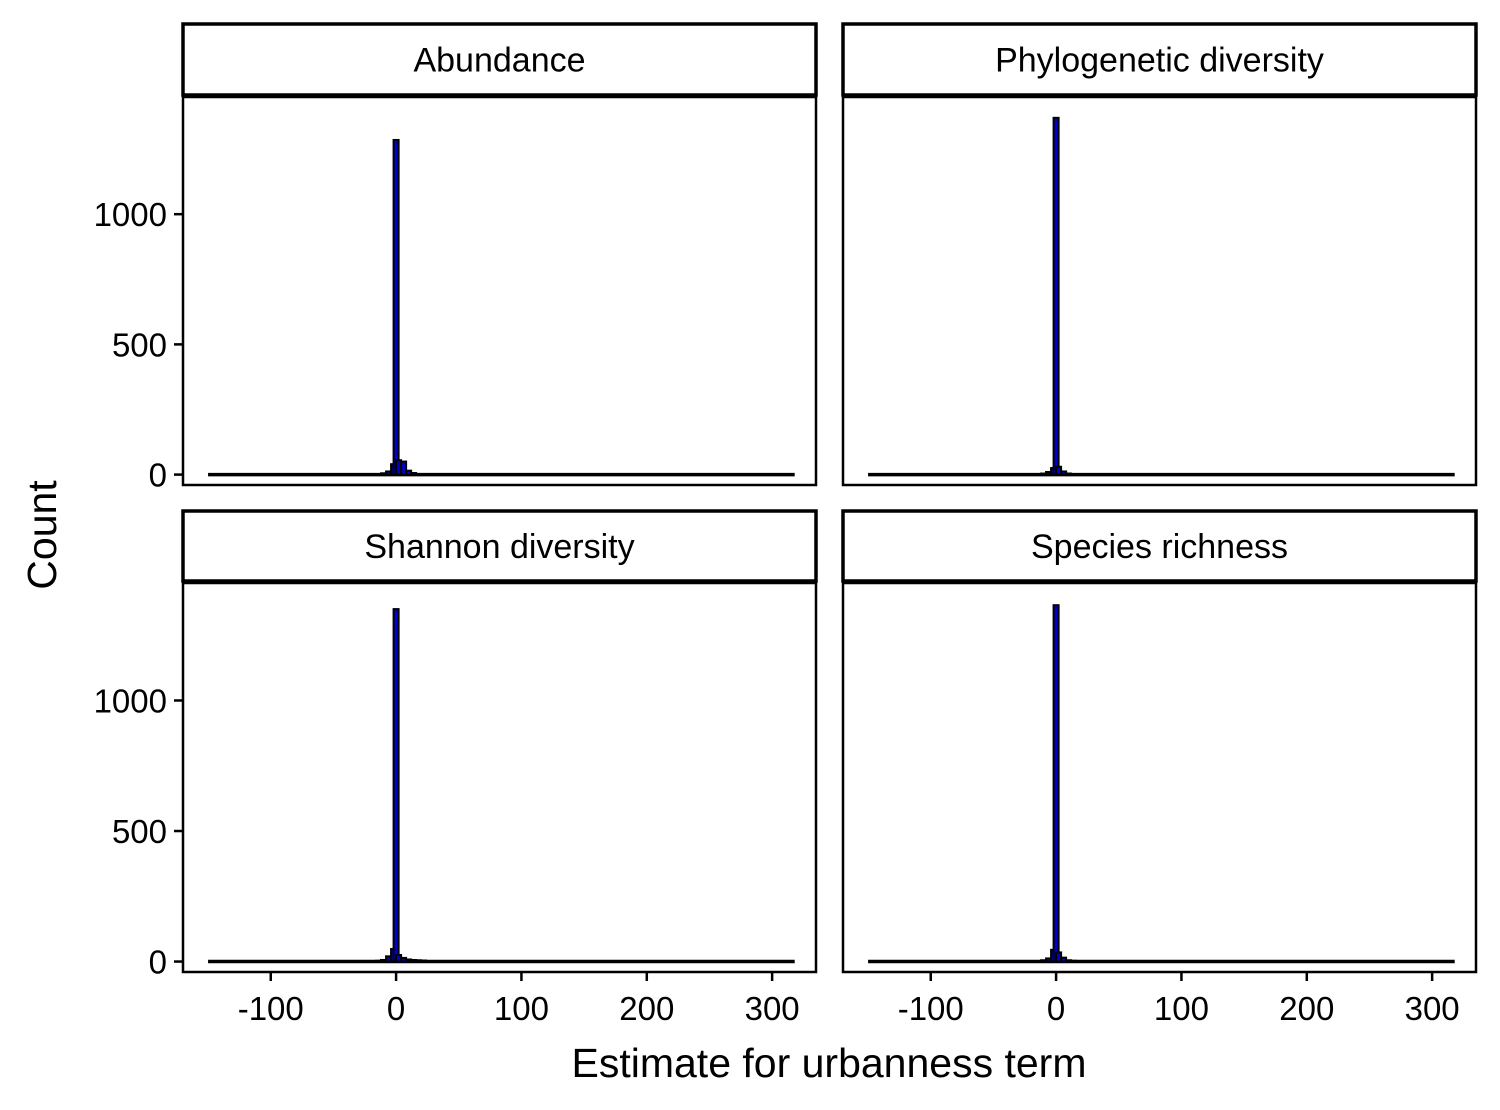 The image size is (1500, 1110). Describe the element at coordinates (42, 535) in the screenshot. I see `y-axis-title: Count` at that location.